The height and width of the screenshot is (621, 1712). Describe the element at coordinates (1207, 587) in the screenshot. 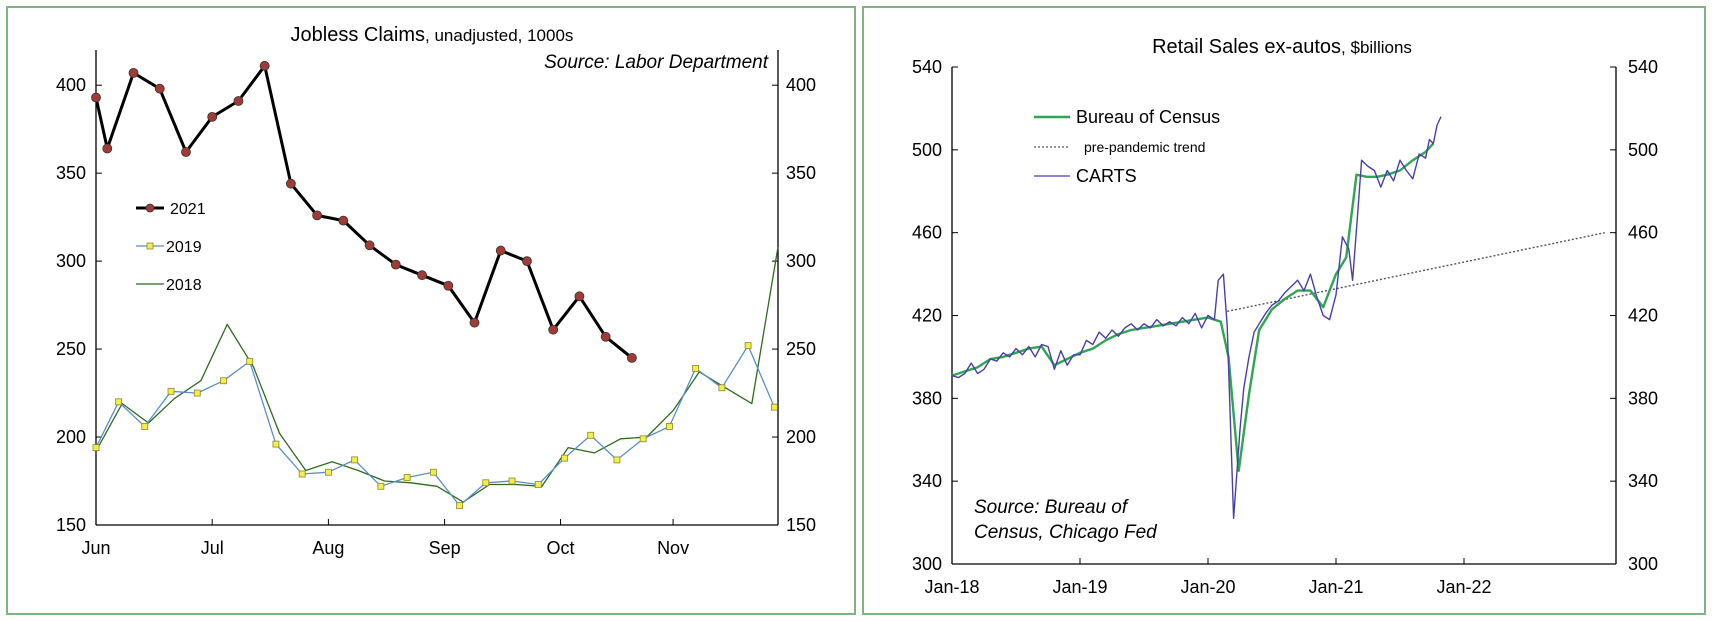

I see `x-tick-label: Jan-20` at that location.